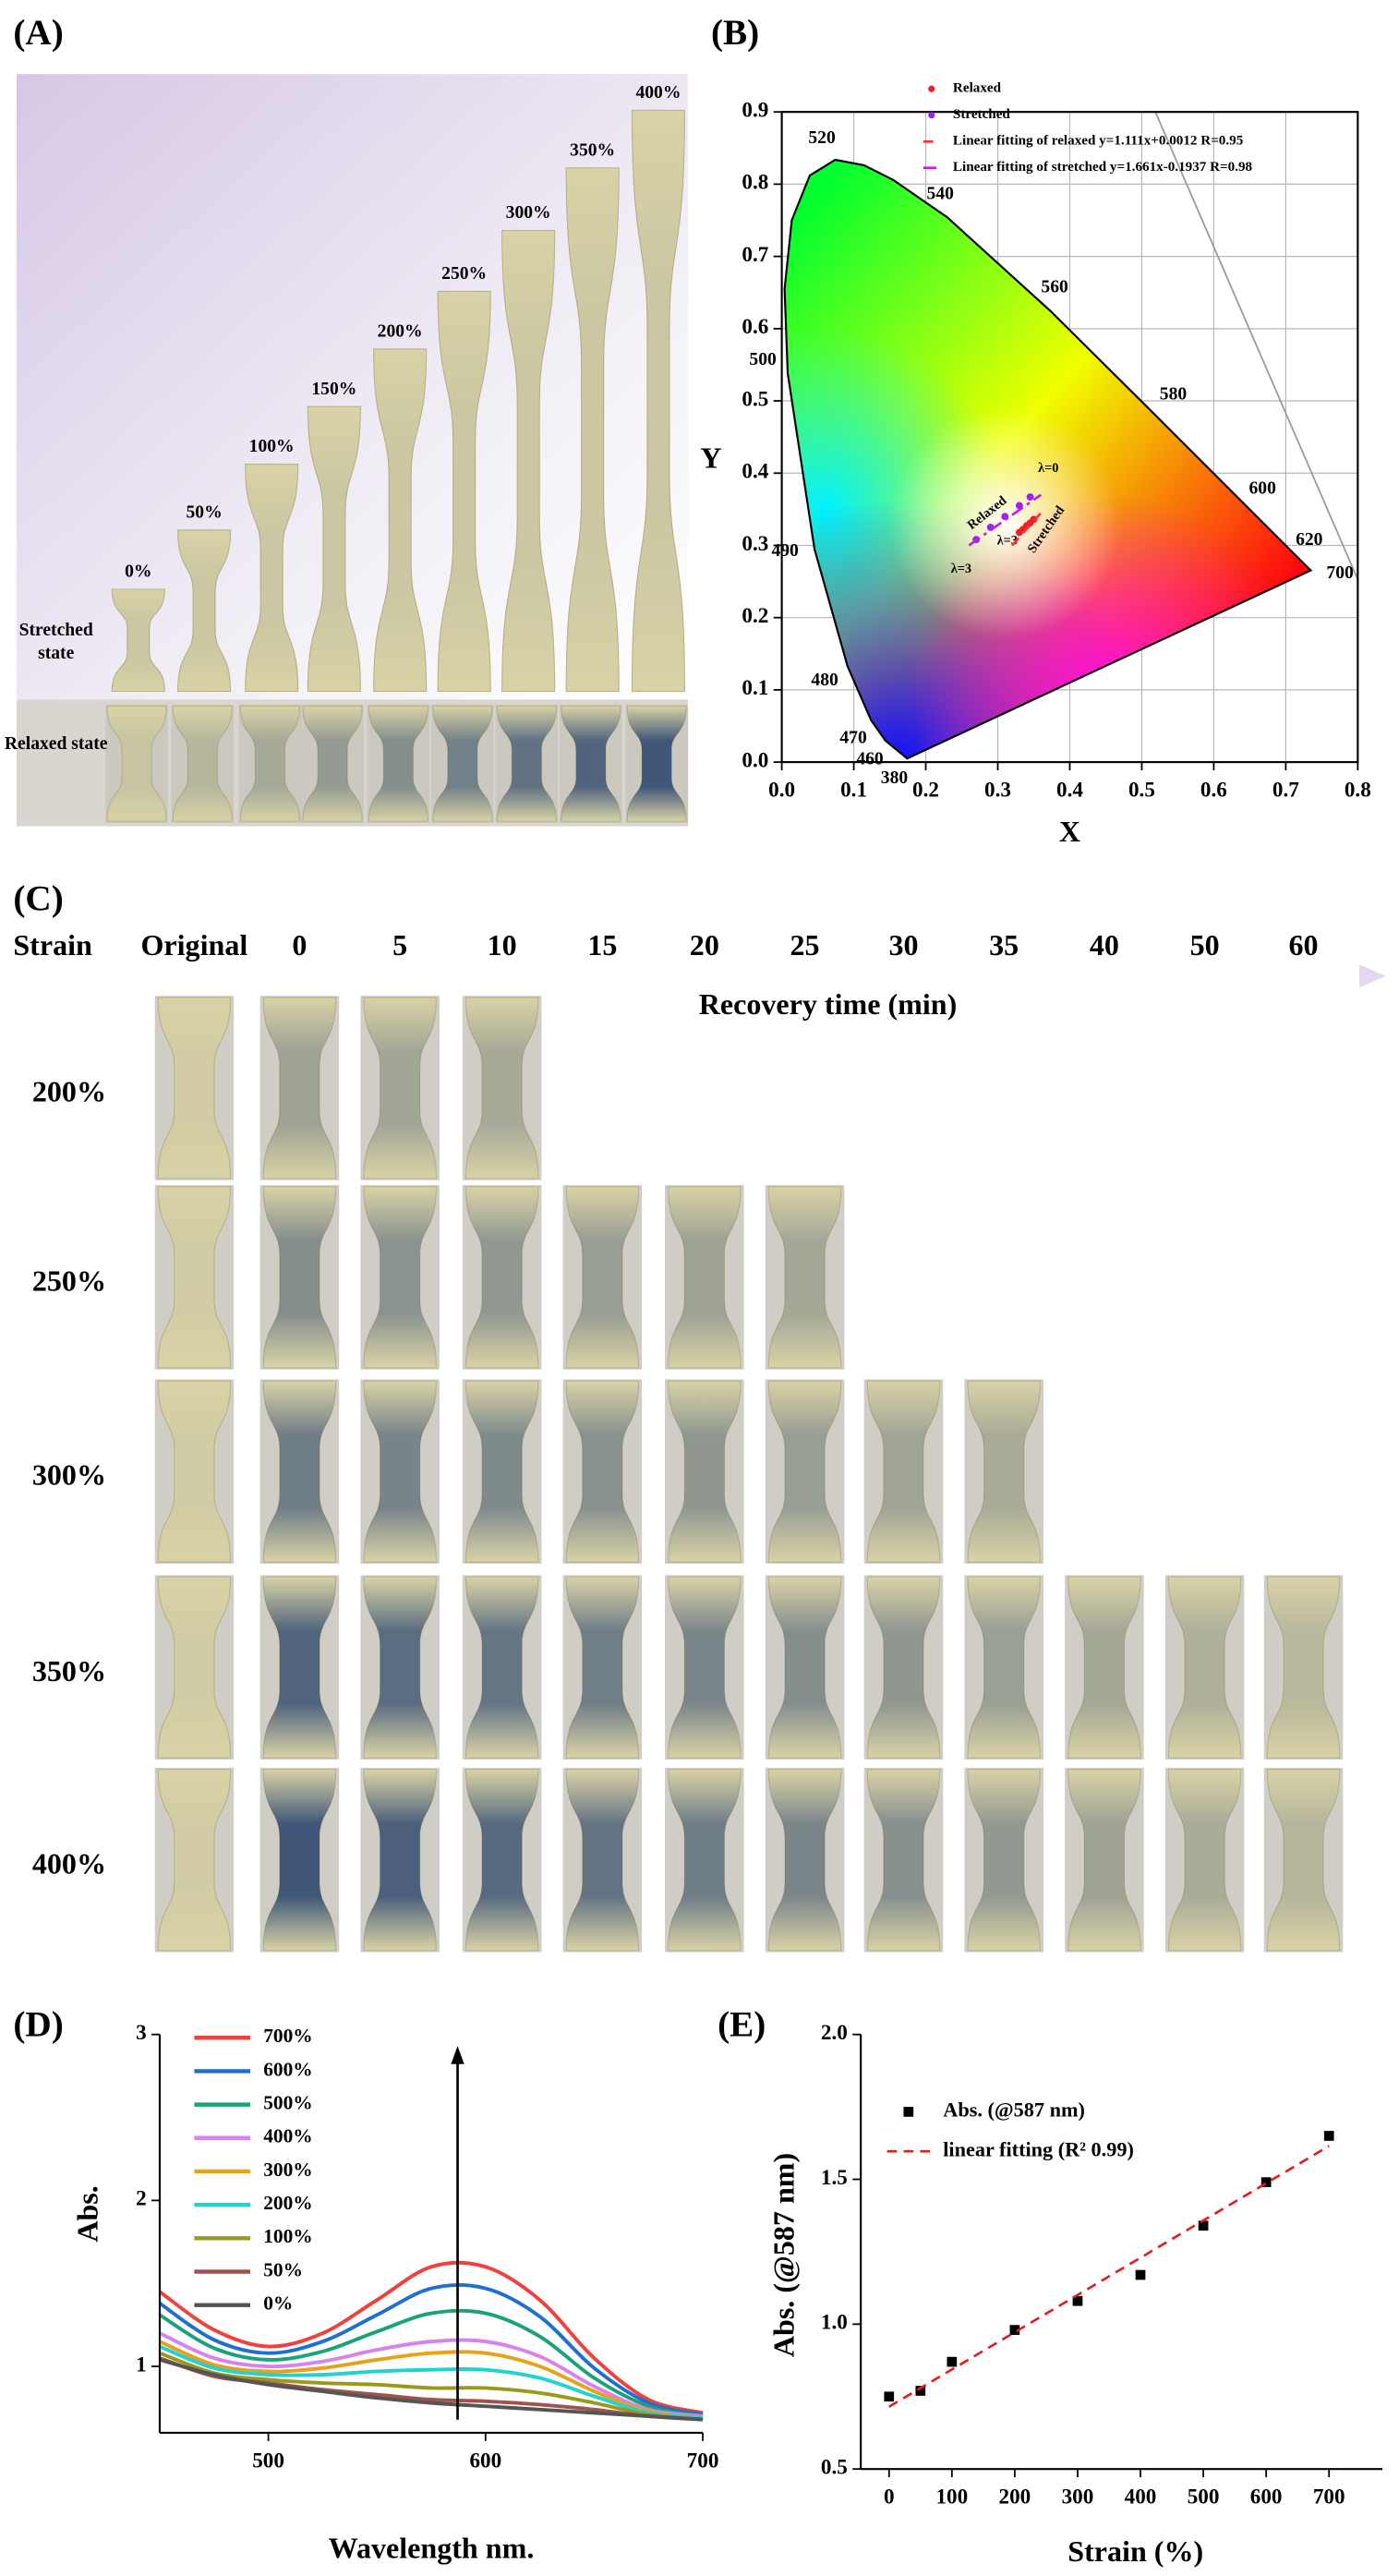 Image resolution: width=1399 pixels, height=2576 pixels. What do you see at coordinates (755, 399) in the screenshot?
I see `y-tick-label: 0.5` at bounding box center [755, 399].